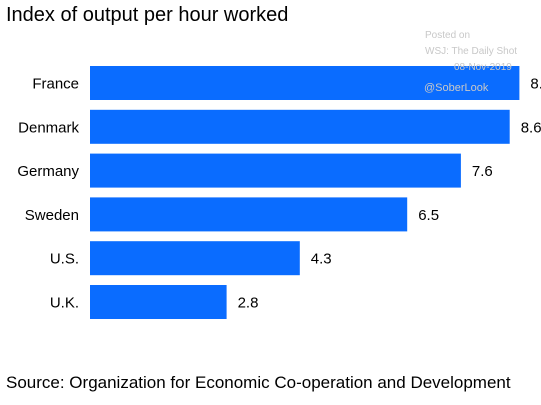  What do you see at coordinates (300, 126) in the screenshot?
I see `bar-denmark` at bounding box center [300, 126].